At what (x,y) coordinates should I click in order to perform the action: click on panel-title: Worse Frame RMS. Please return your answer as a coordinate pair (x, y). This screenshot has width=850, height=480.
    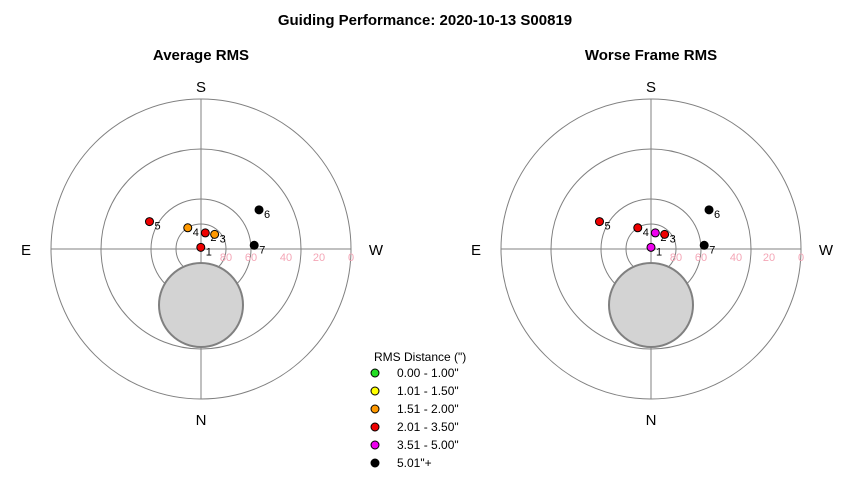
    Looking at the image, I should click on (651, 55).